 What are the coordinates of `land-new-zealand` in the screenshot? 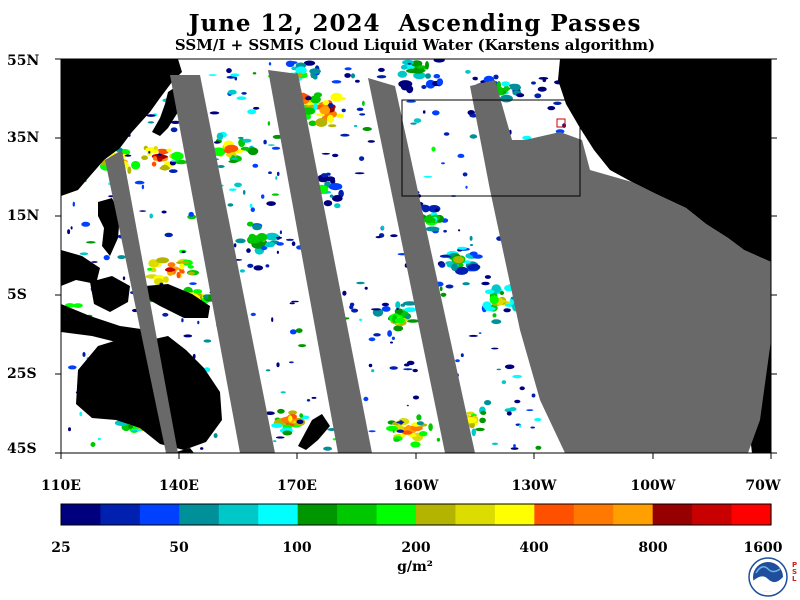 It's located at (314, 432).